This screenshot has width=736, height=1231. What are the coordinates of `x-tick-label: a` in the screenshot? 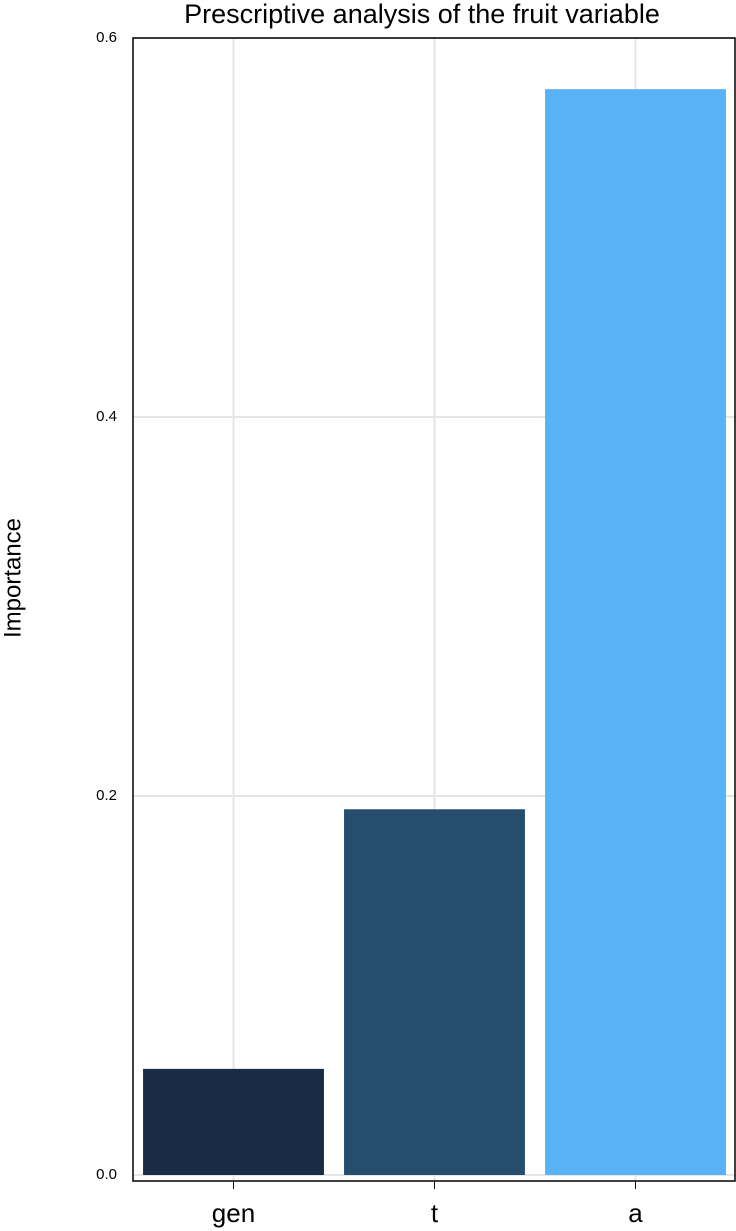 It's located at (635, 1213).